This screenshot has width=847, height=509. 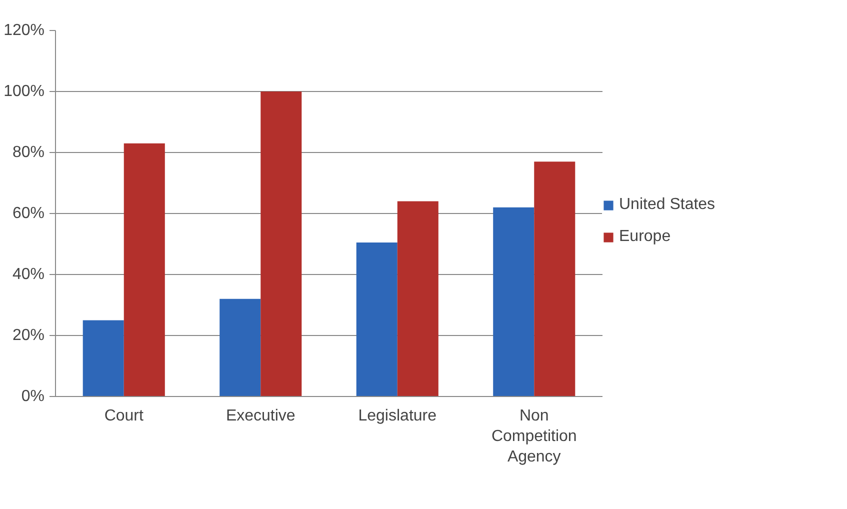 I want to click on y-tick-label: 20%, so click(x=28, y=335).